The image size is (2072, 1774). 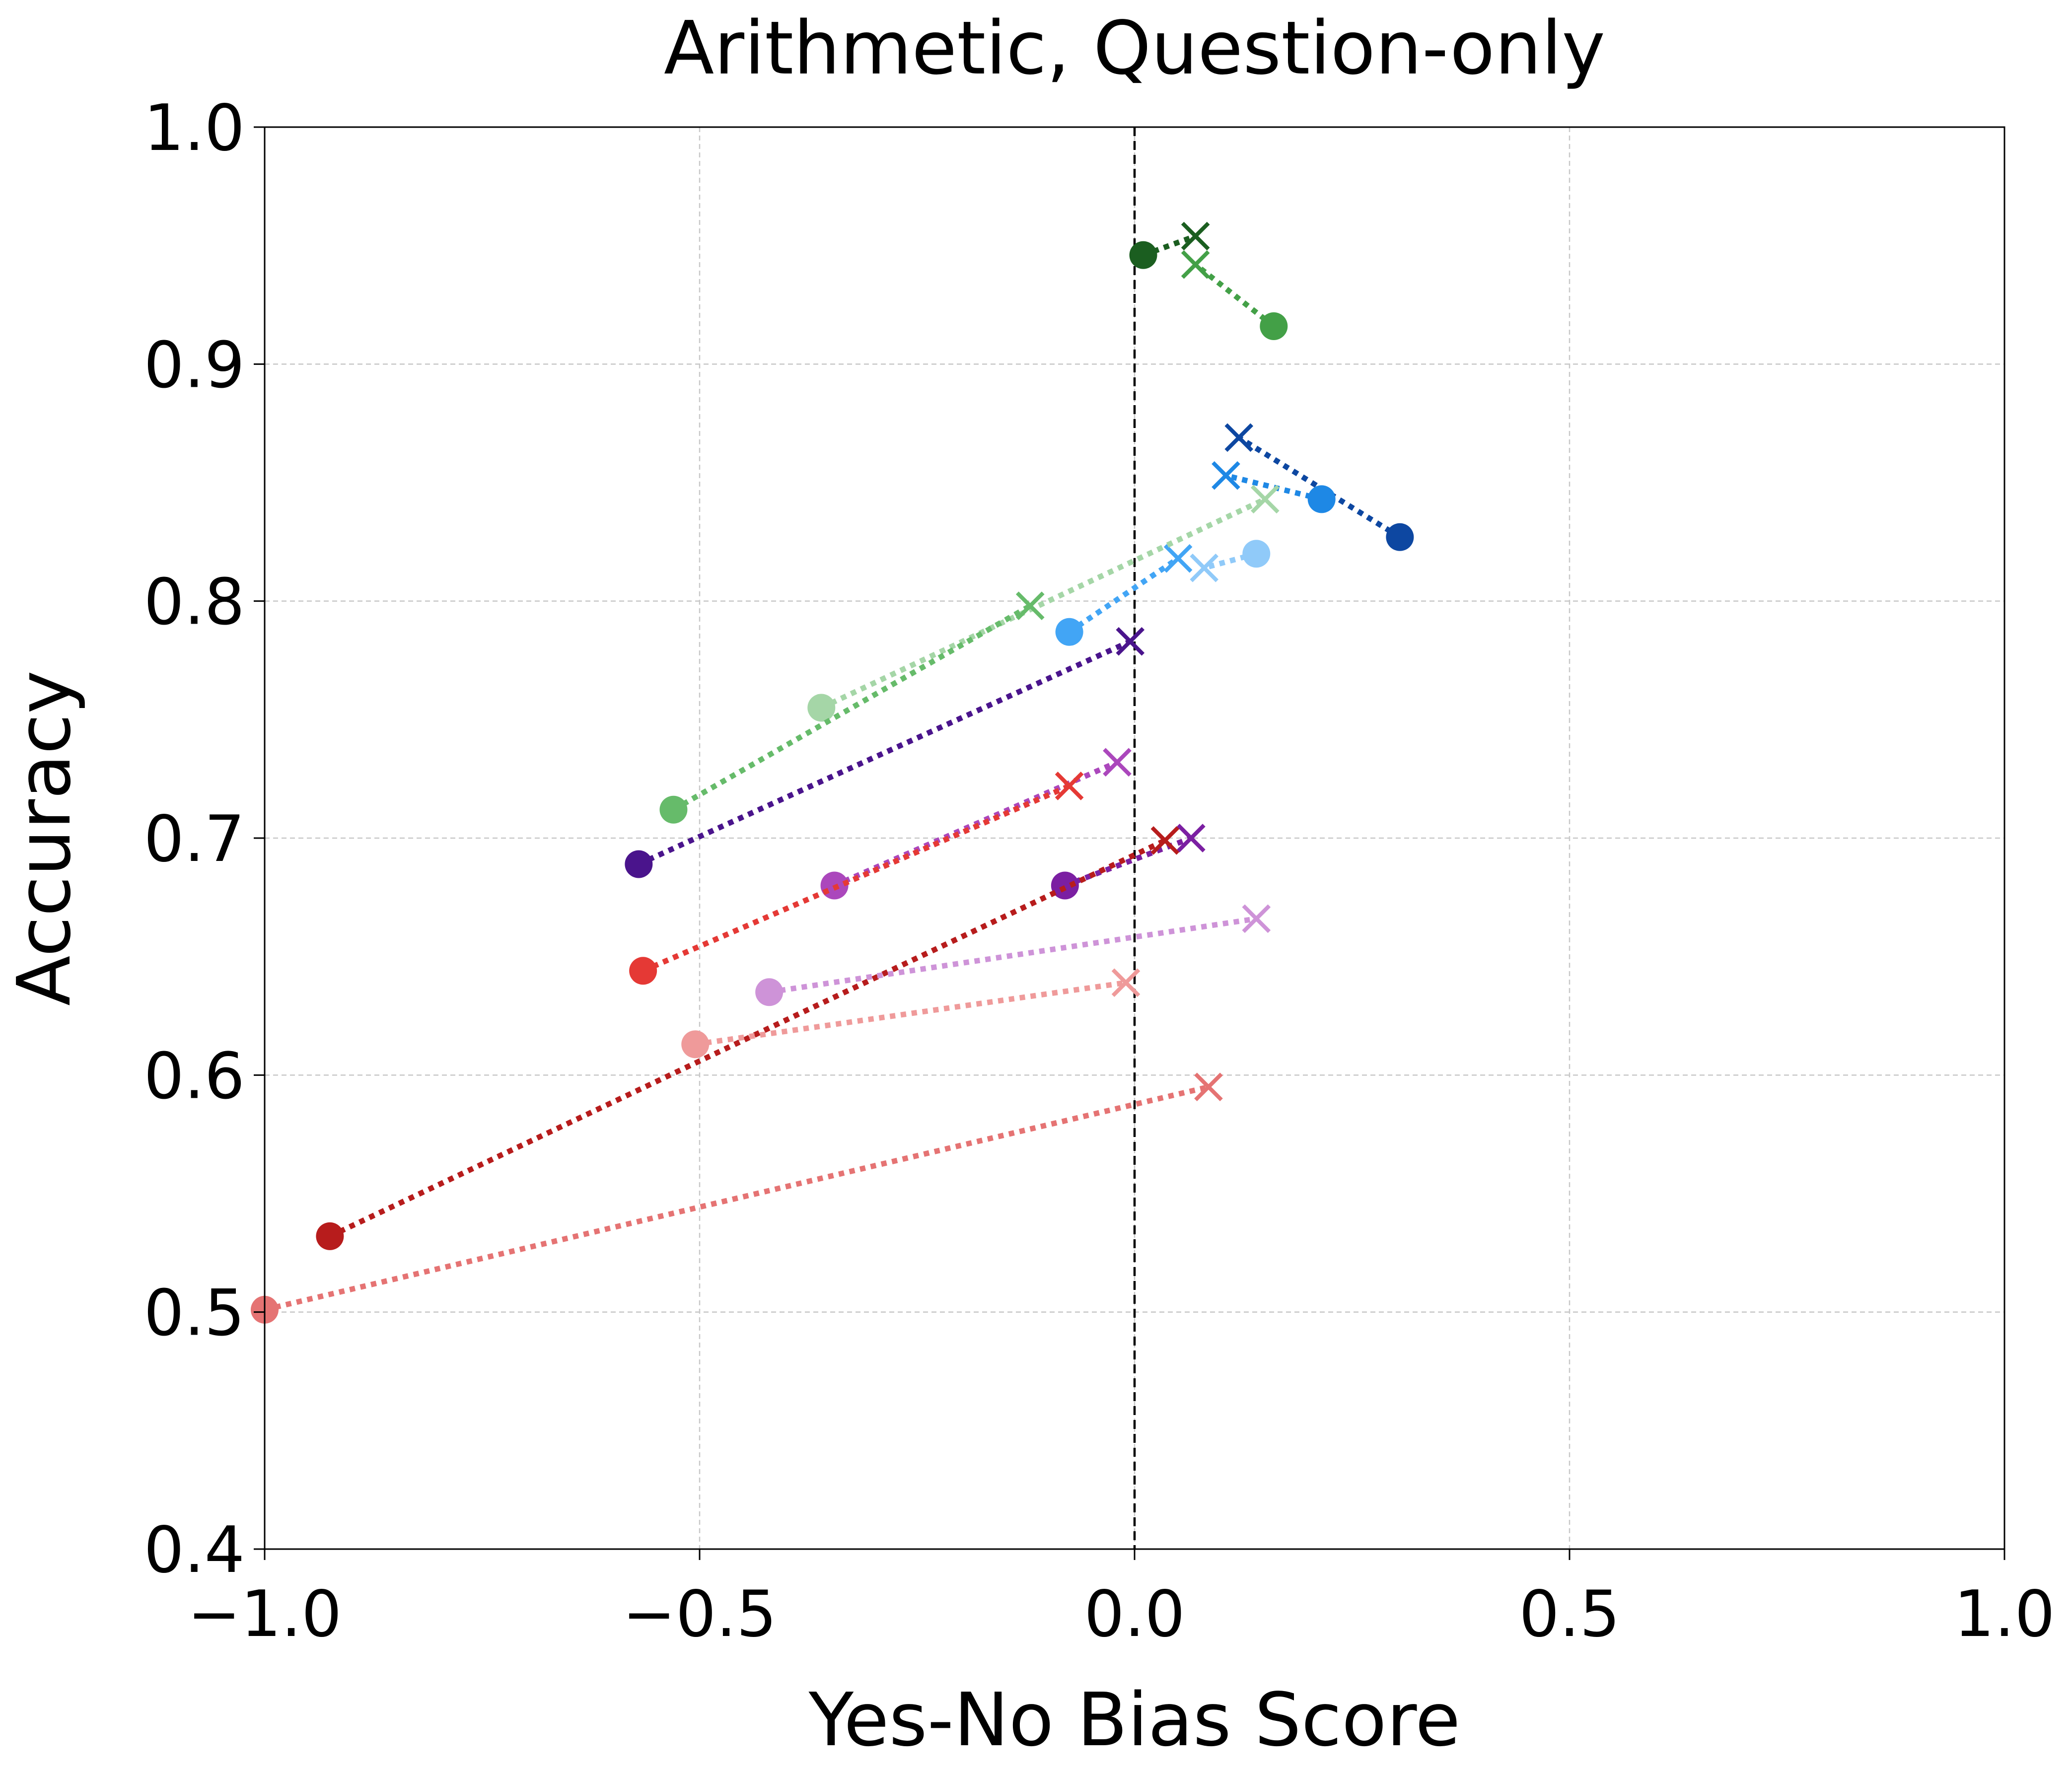 I want to click on x-tick-label: 0.5, so click(x=1570, y=1614).